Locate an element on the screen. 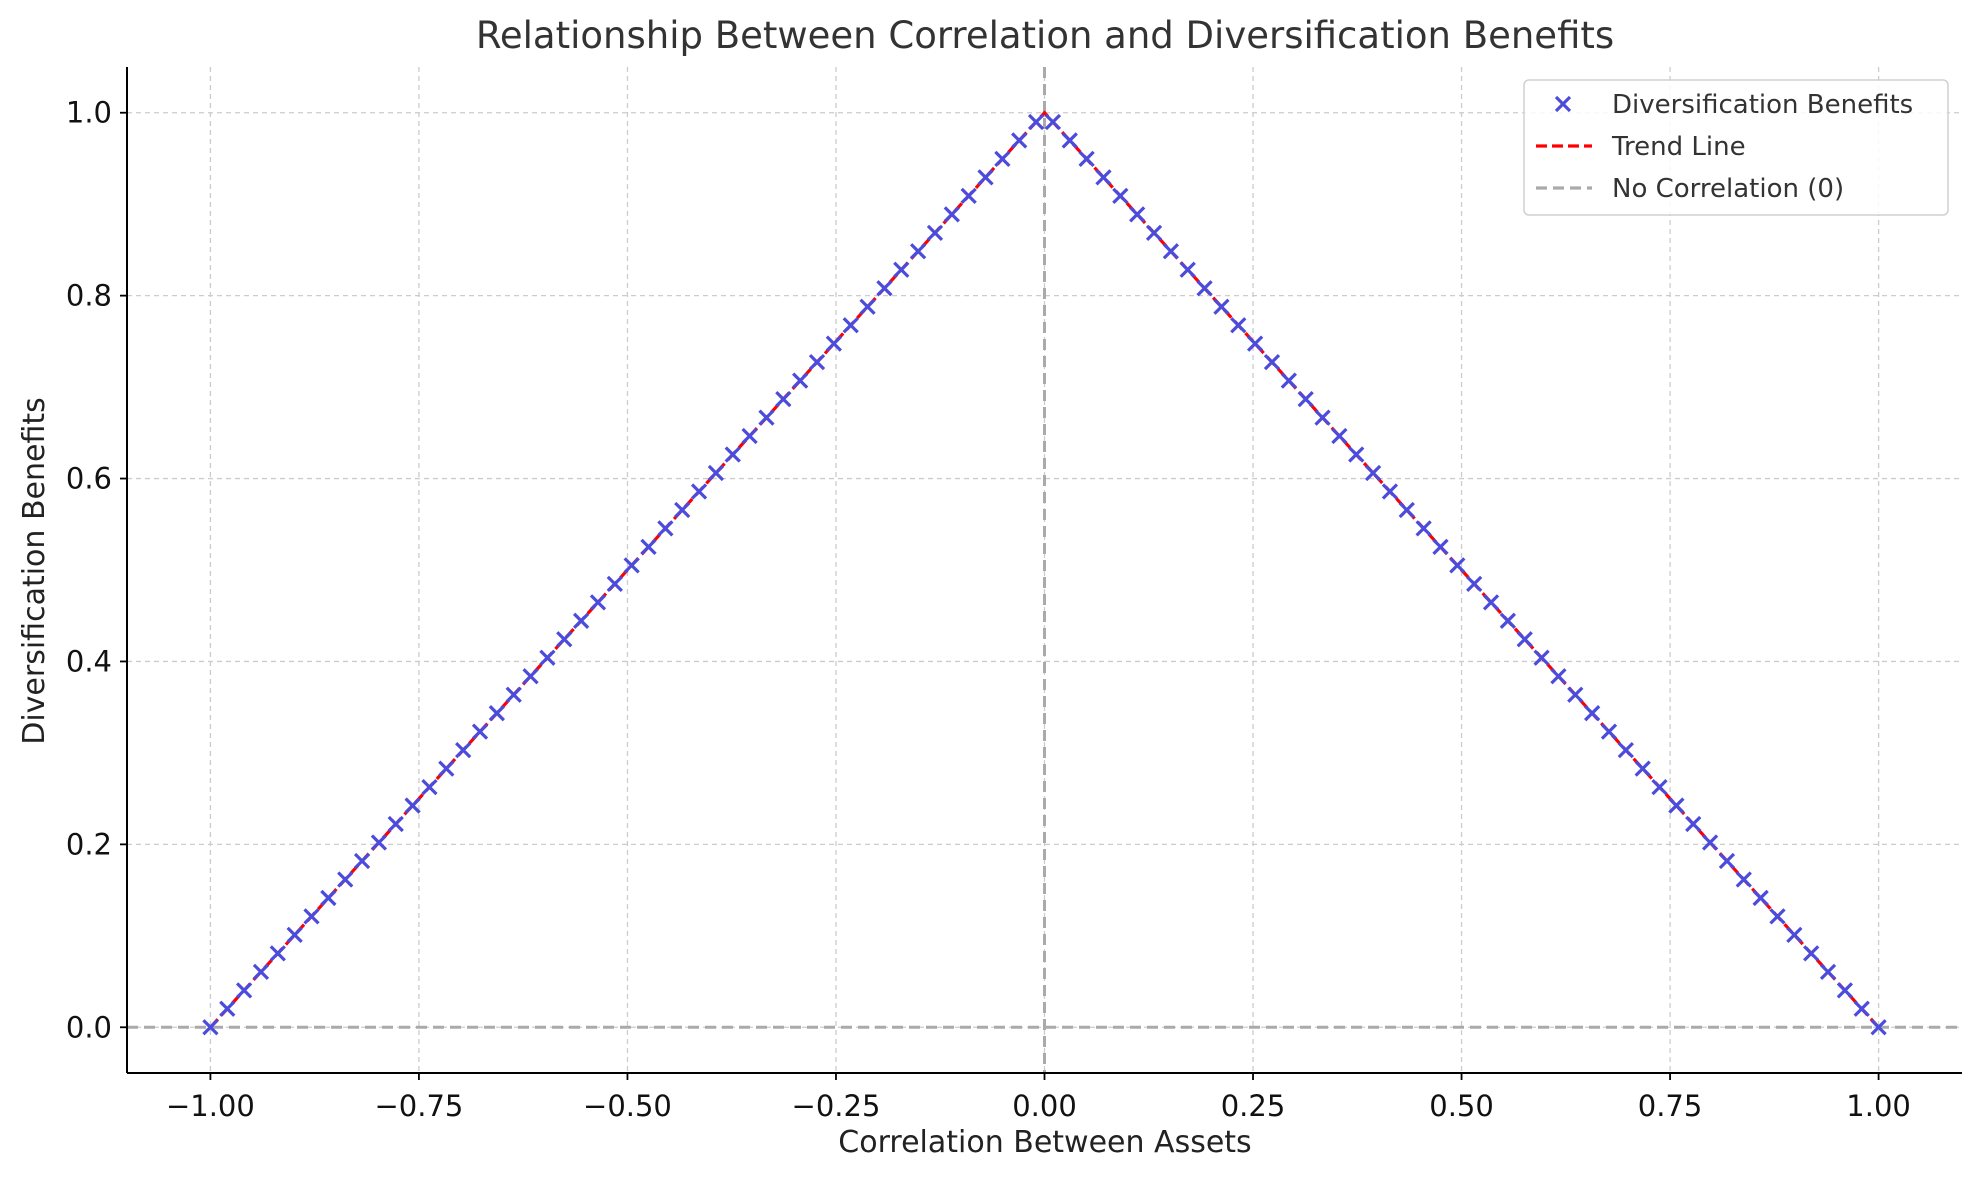  y-tick-label: 0.6 is located at coordinates (89, 479).